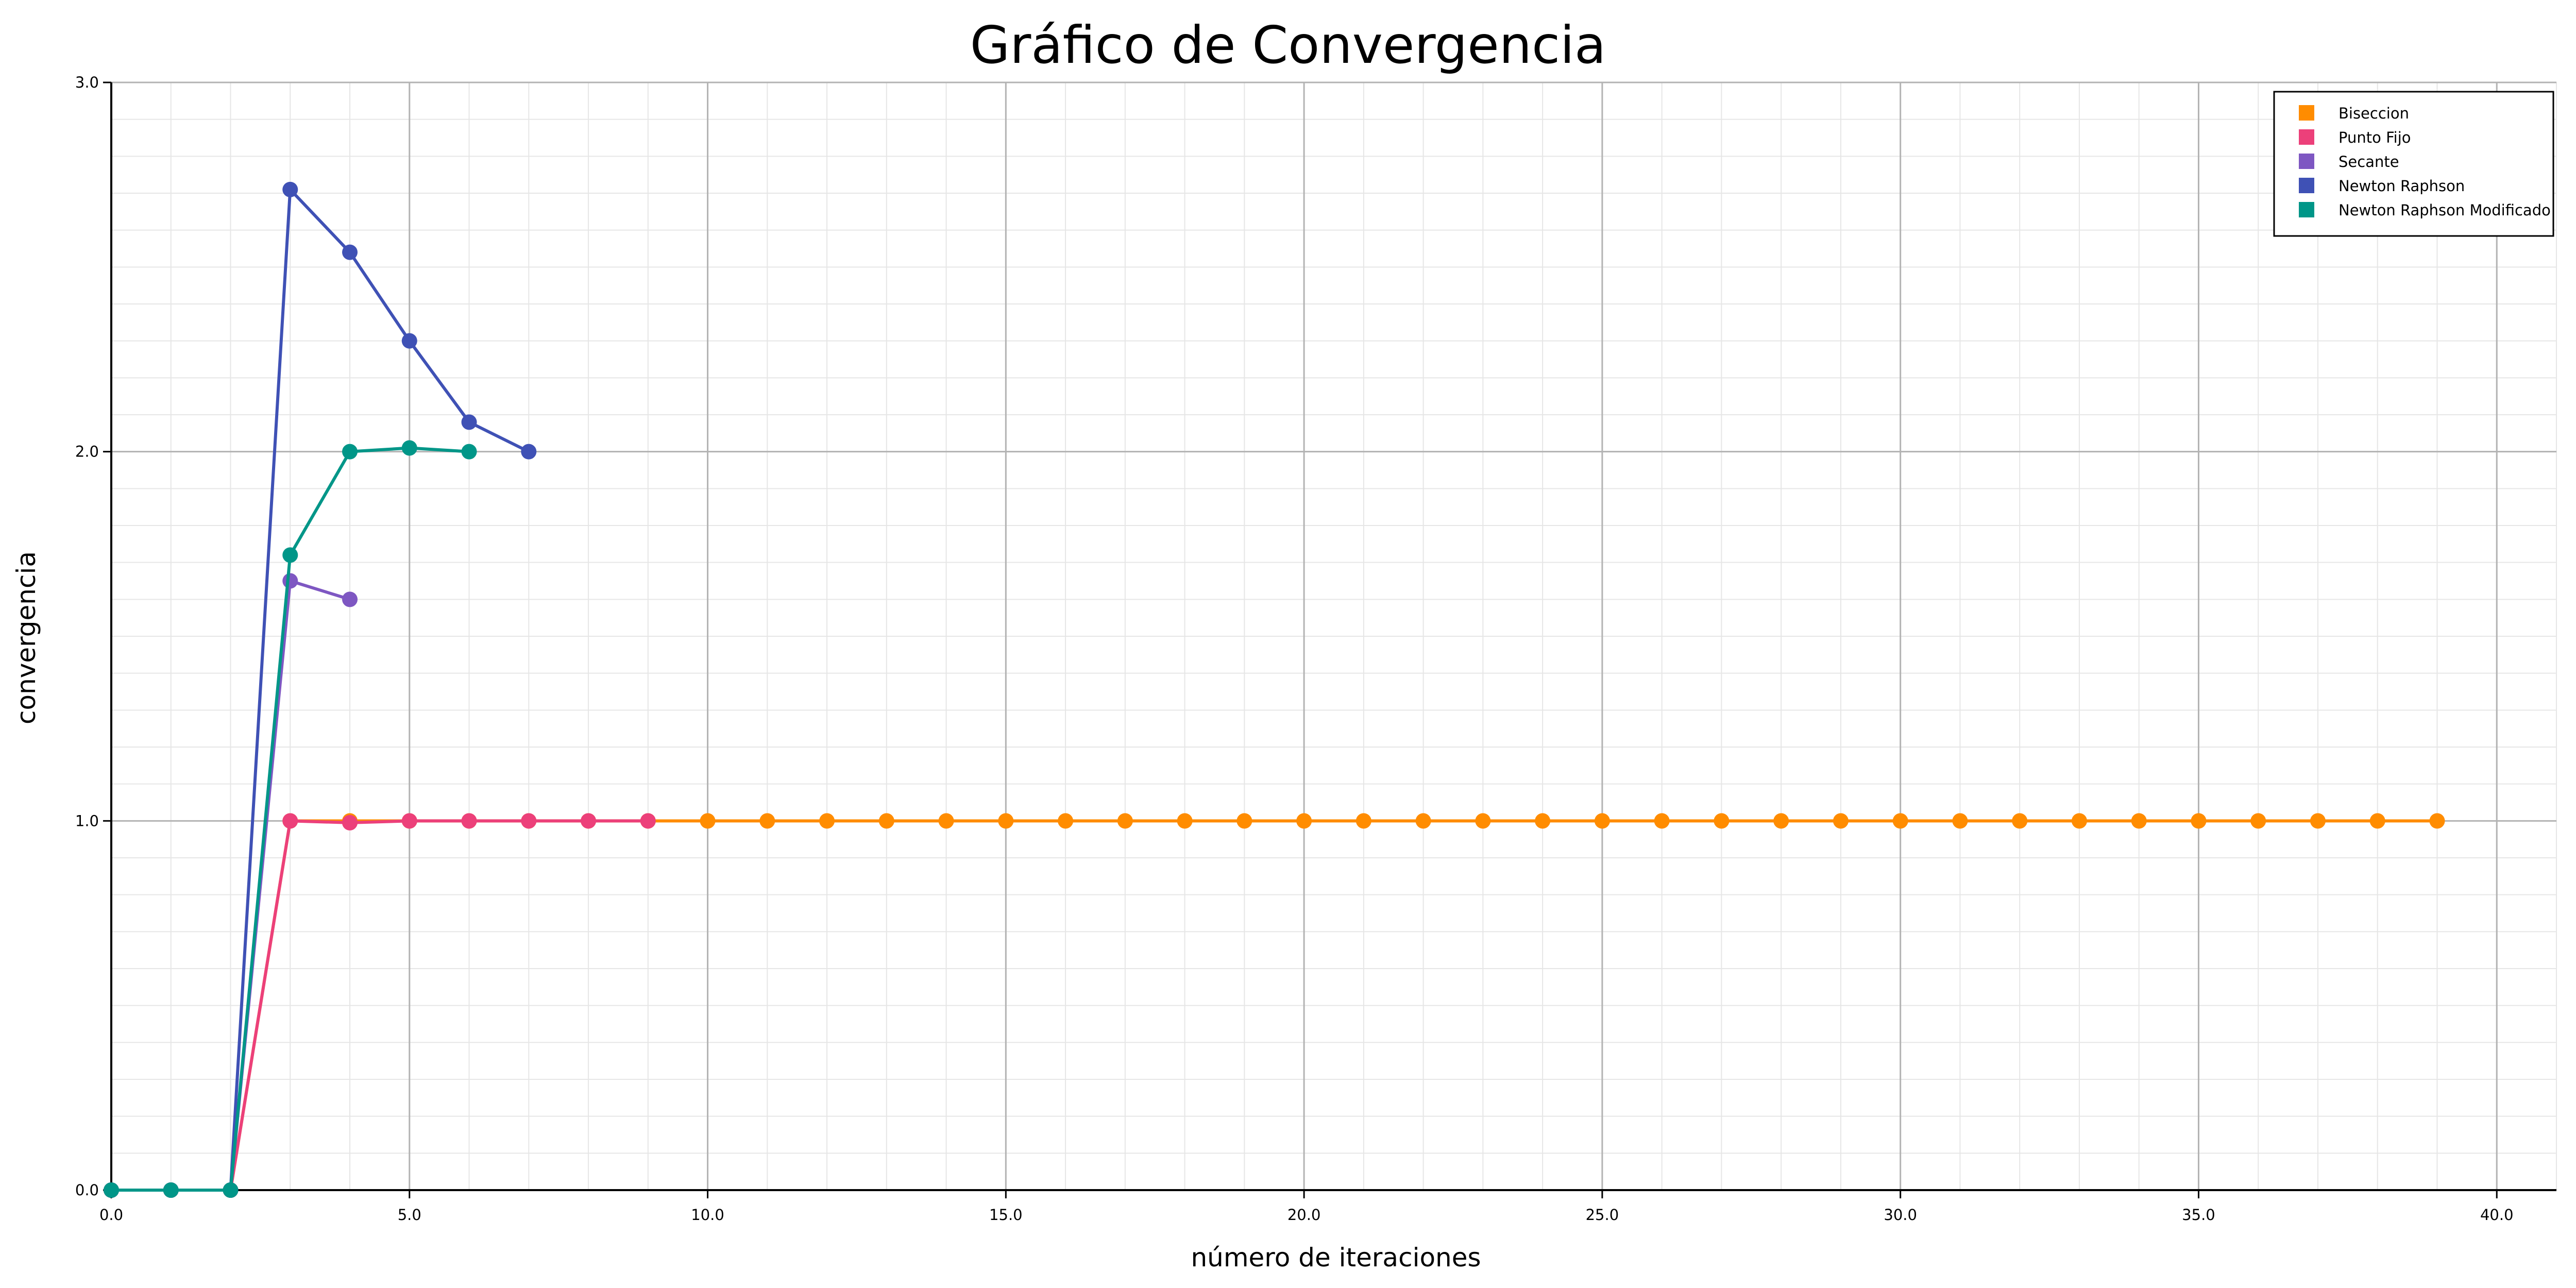 This screenshot has height=1288, width=2576. I want to click on chart-title: Gráfico de Convergencia, so click(1288, 45).